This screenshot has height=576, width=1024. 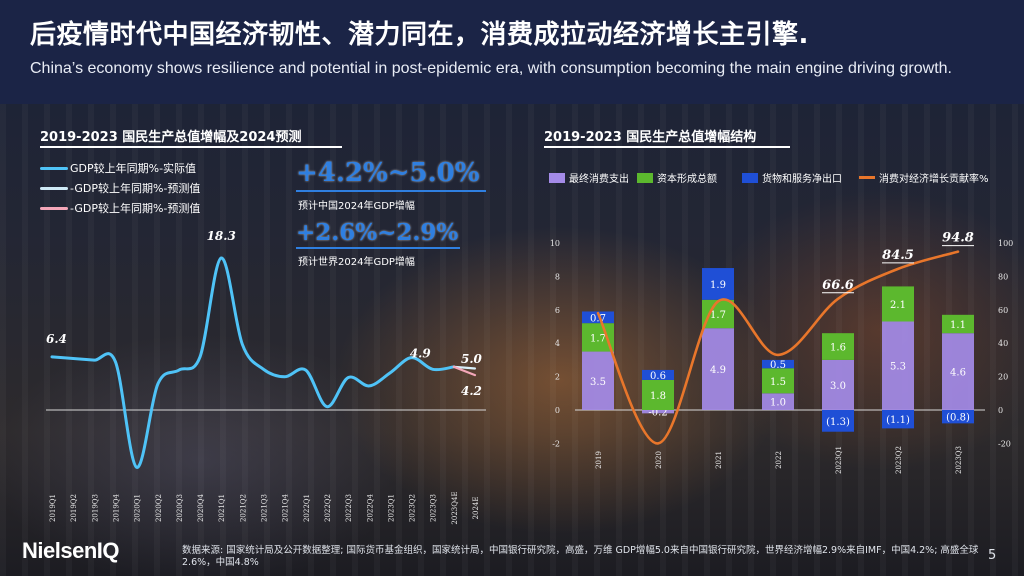 What do you see at coordinates (645, 177) in the screenshot?
I see `legend2-swatch-capital` at bounding box center [645, 177].